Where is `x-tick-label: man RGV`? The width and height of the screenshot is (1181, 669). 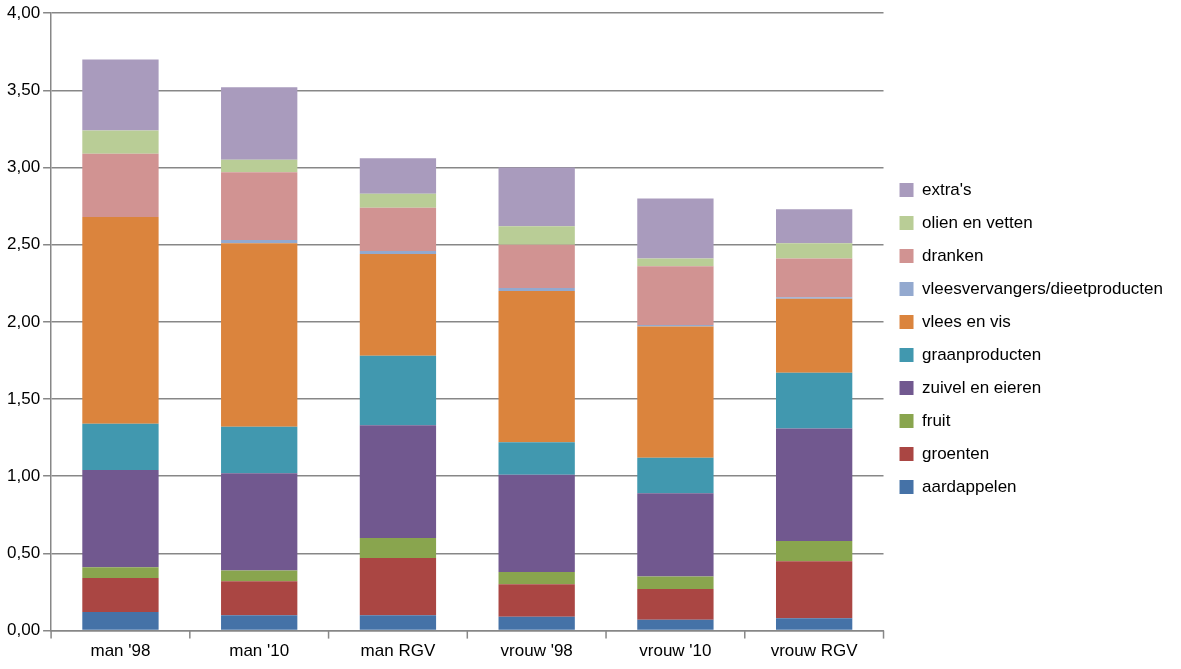
x-tick-label: man RGV is located at coordinates (398, 651).